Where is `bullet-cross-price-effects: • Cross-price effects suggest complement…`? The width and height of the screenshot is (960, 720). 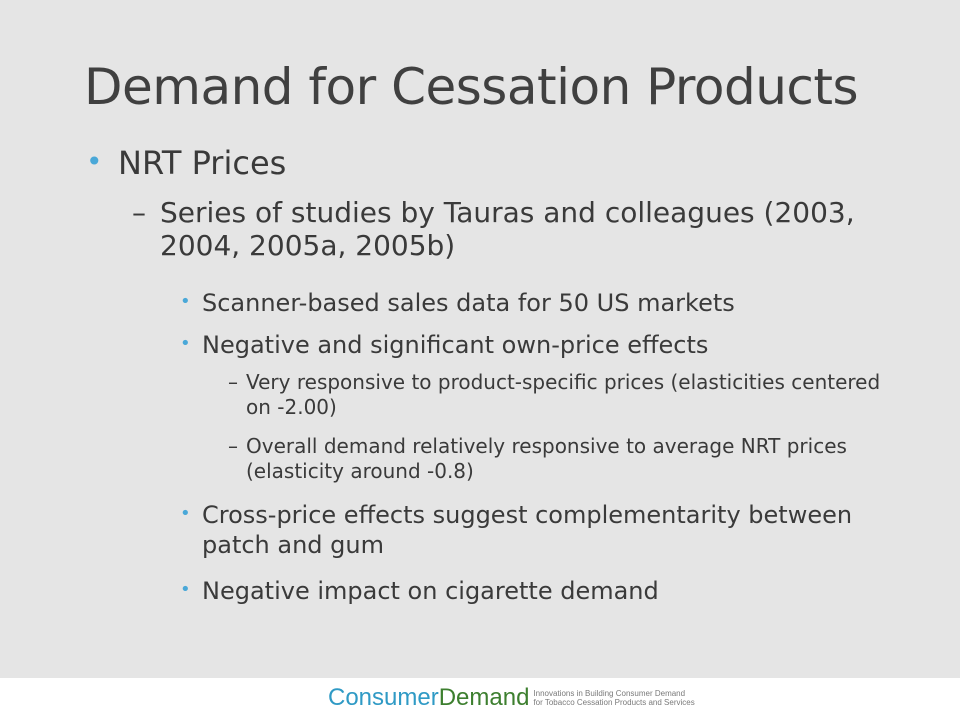 bullet-cross-price-effects: • Cross-price effects suggest complement… is located at coordinates (530, 530).